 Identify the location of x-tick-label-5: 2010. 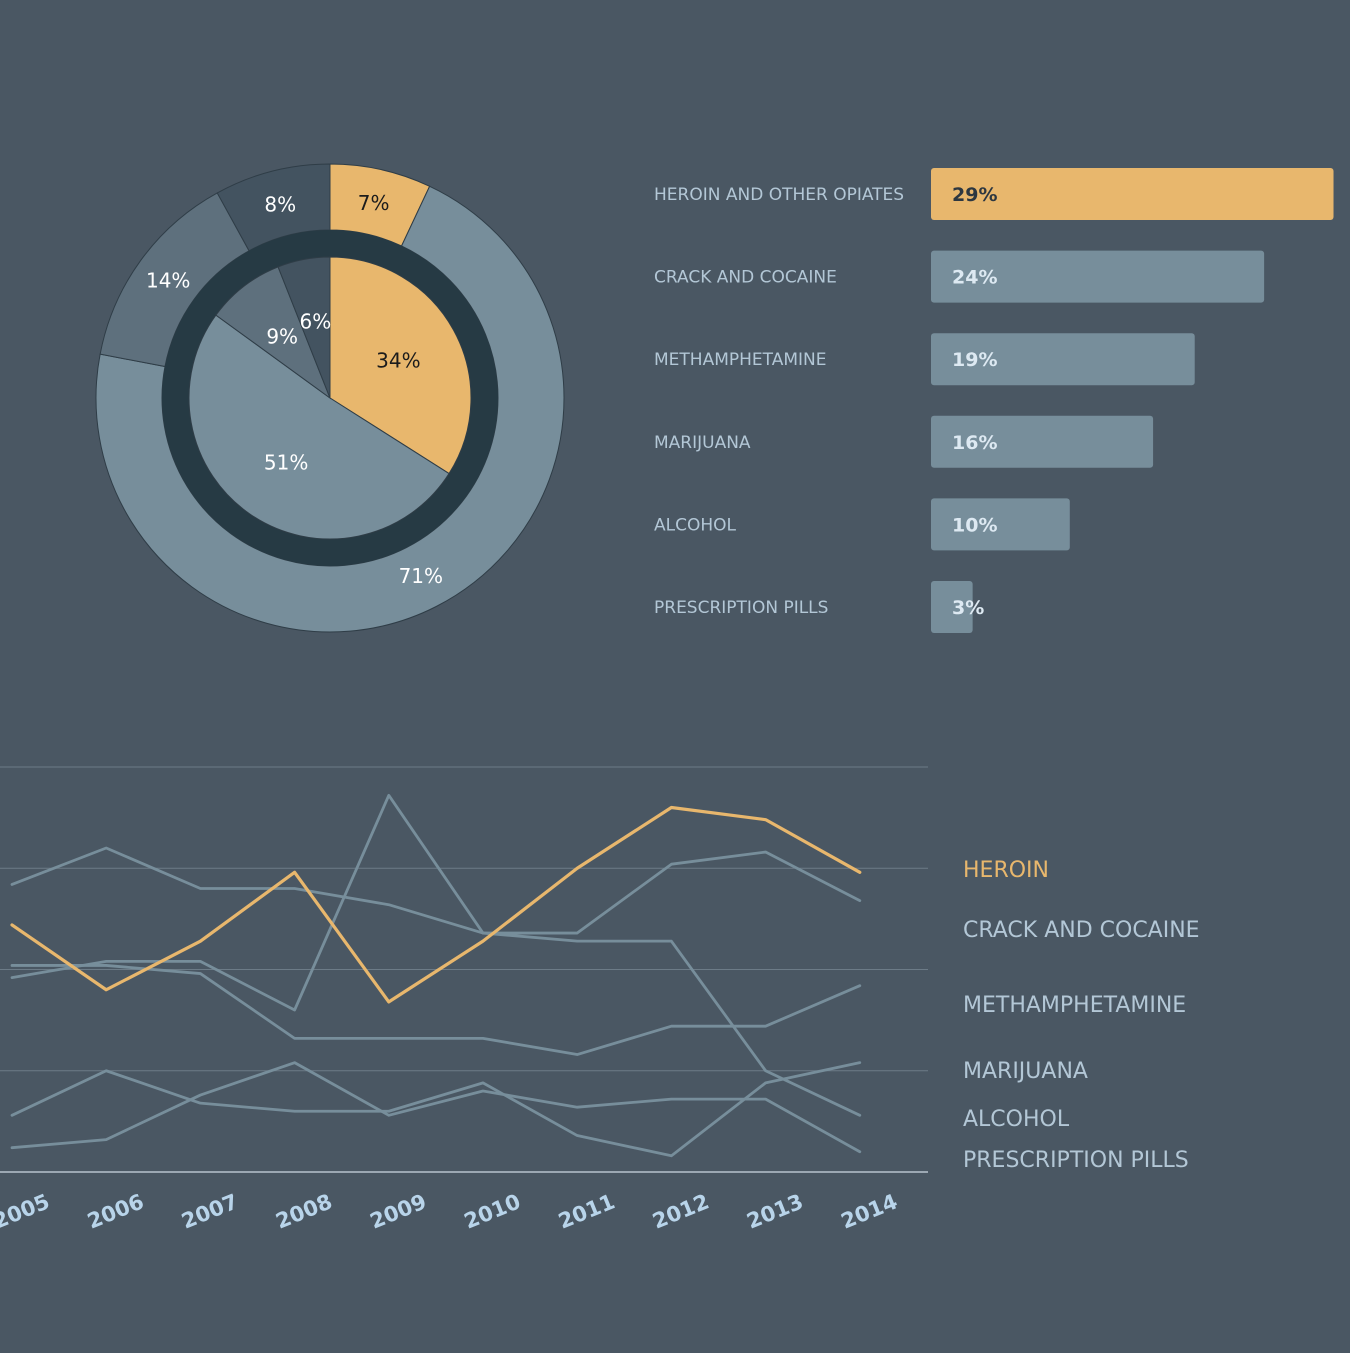
(492, 1211).